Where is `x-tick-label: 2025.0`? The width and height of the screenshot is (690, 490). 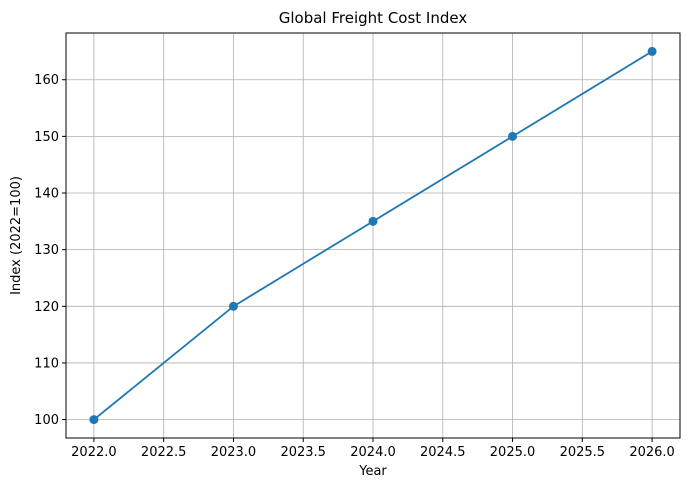 x-tick-label: 2025.0 is located at coordinates (513, 452).